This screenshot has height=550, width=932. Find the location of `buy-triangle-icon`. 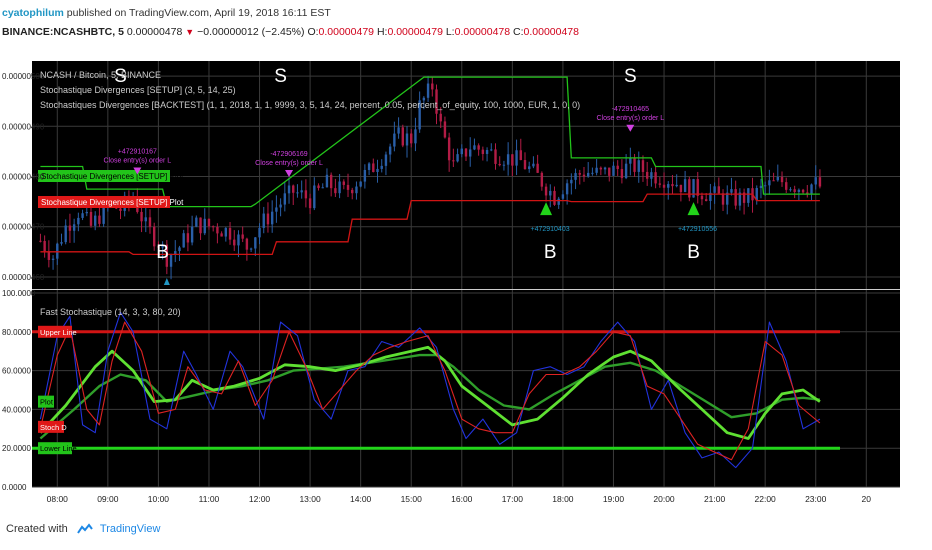

buy-triangle-icon is located at coordinates (693, 209).